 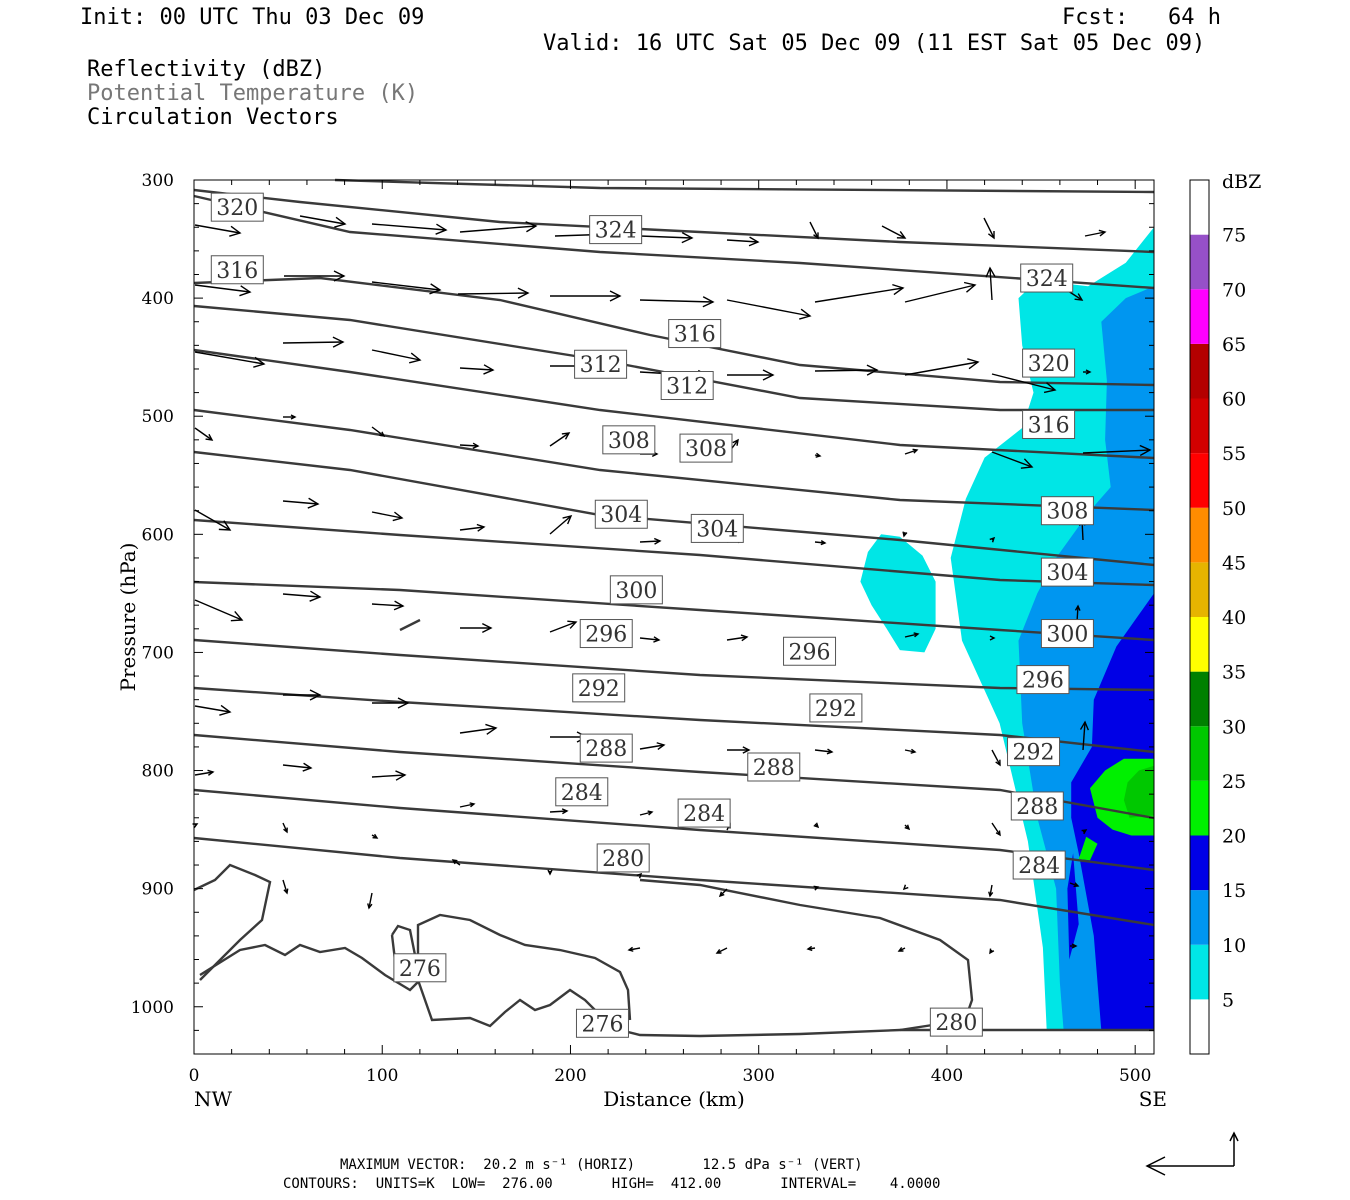 I want to click on colorbar-label: 5, so click(x=1228, y=1000).